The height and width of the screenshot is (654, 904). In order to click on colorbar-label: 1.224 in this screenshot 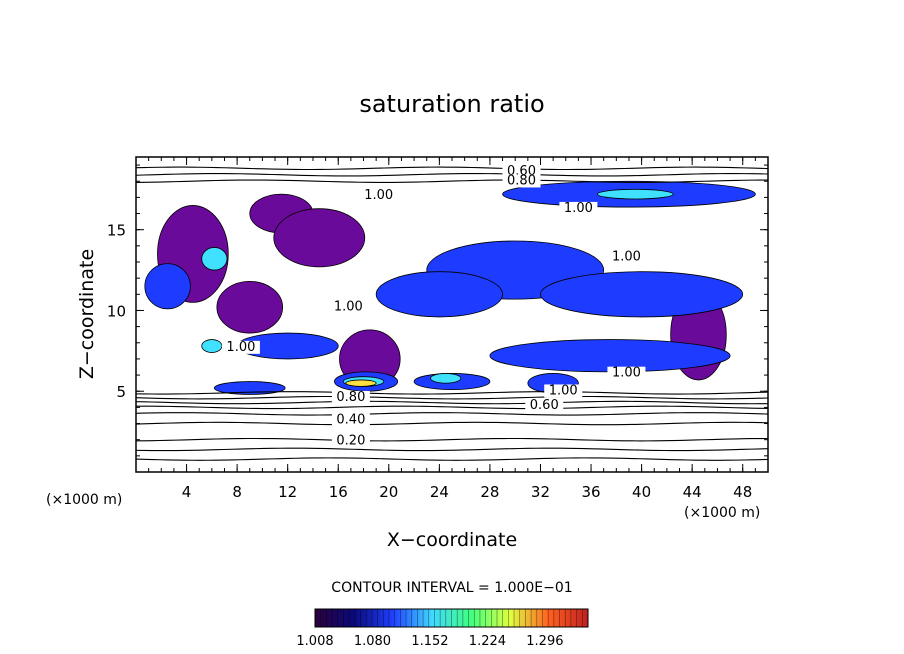, I will do `click(487, 641)`.